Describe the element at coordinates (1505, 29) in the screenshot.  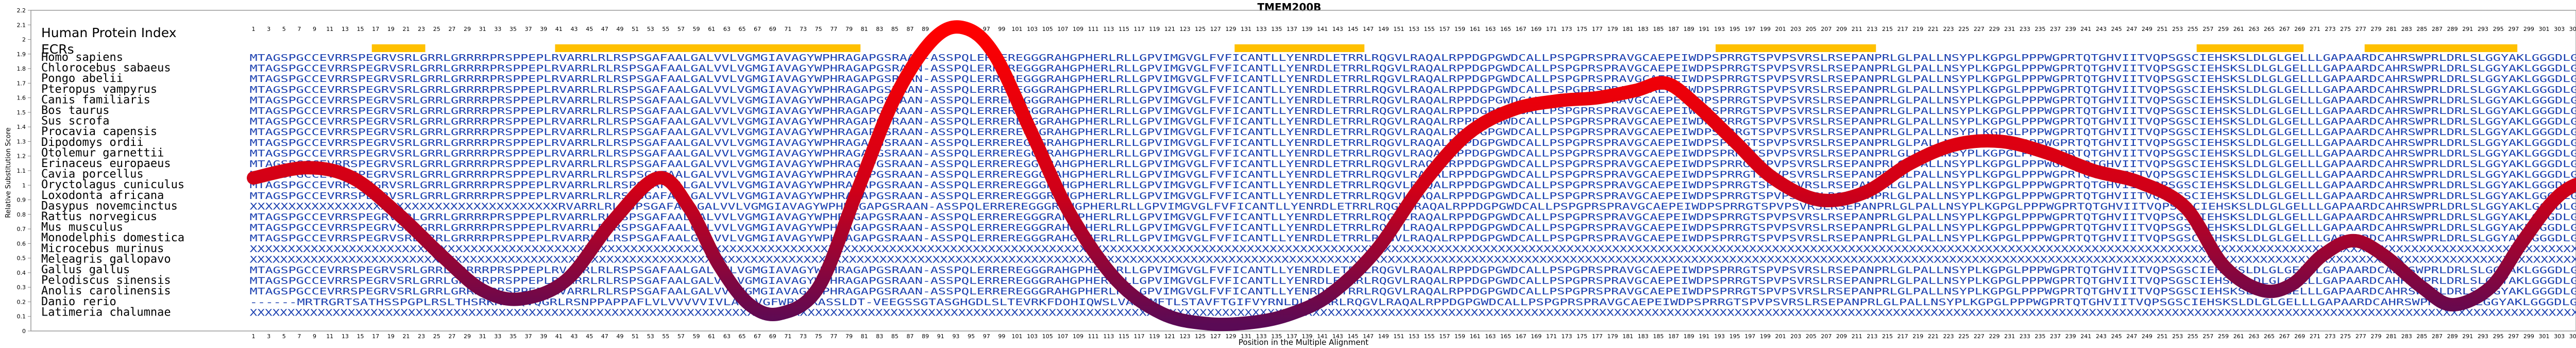
I see `top-tick-label: 165` at that location.